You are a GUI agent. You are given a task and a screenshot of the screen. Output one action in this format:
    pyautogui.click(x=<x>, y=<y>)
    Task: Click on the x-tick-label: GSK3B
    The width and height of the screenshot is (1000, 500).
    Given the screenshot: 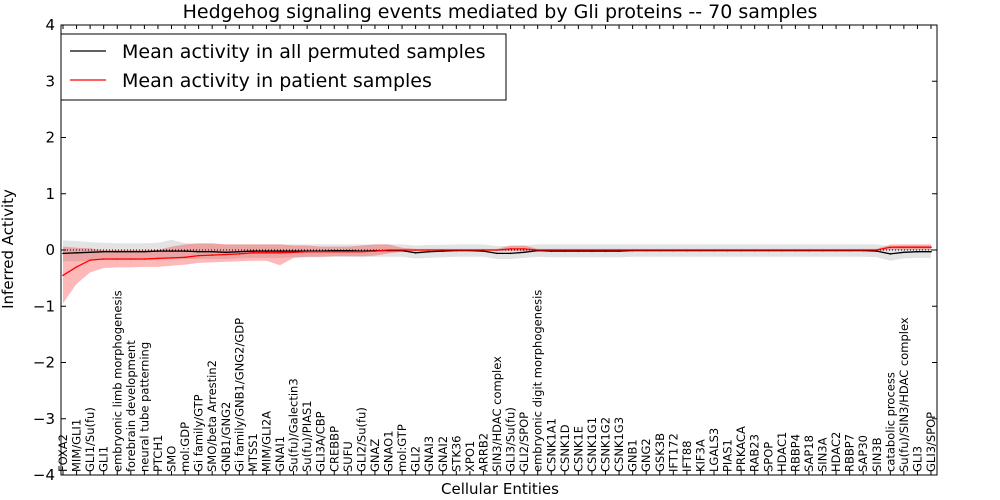 What is the action you would take?
    pyautogui.click(x=660, y=452)
    